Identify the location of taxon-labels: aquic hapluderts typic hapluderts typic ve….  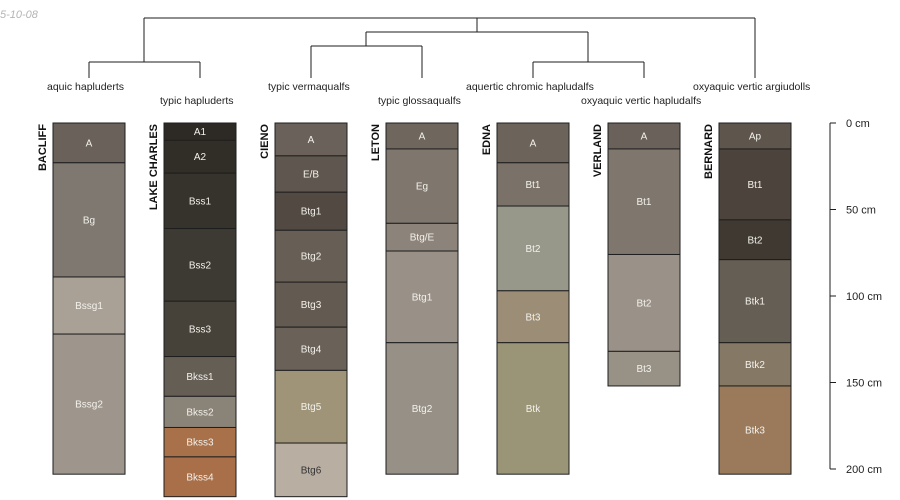
(428, 94).